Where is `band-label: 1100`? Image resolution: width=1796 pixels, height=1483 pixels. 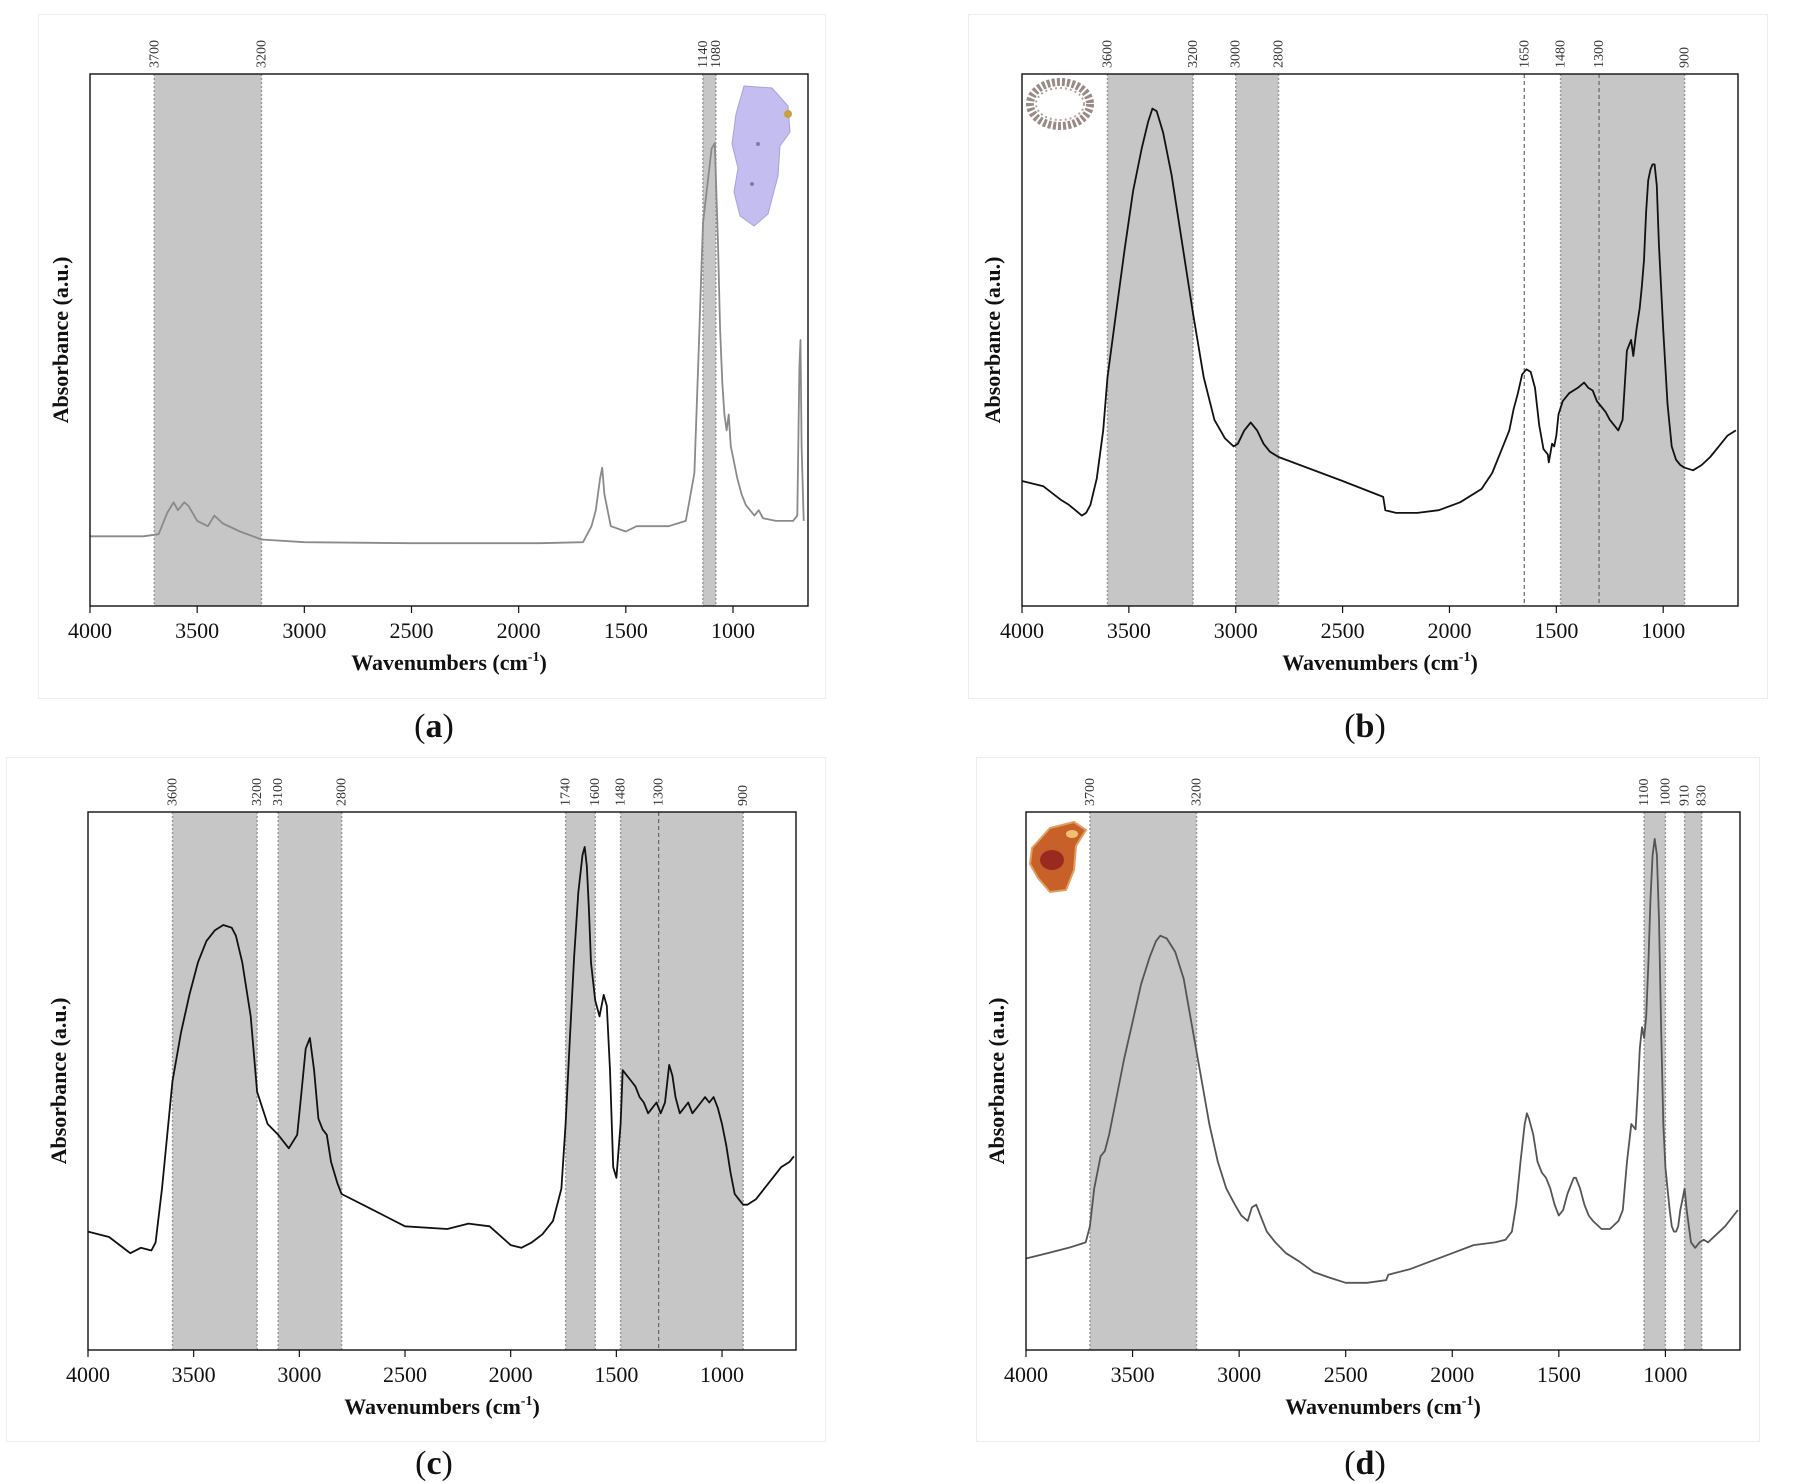
band-label: 1100 is located at coordinates (1644, 792).